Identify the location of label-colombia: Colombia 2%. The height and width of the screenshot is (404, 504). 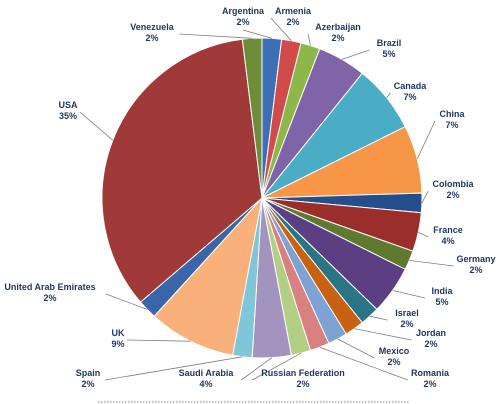
(453, 189).